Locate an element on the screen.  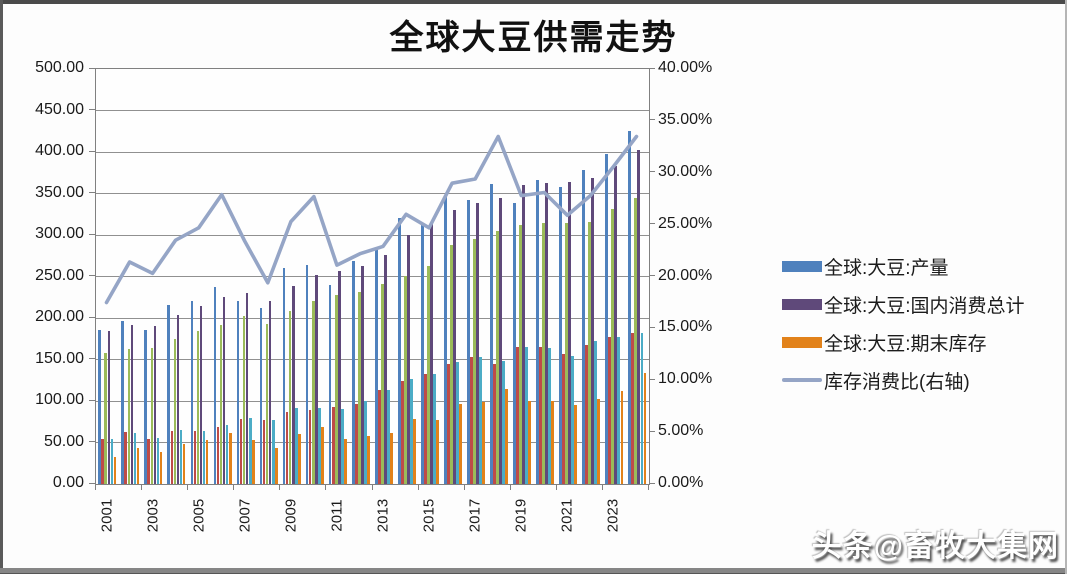
x-axis-label: 2013 is located at coordinates (383, 515).